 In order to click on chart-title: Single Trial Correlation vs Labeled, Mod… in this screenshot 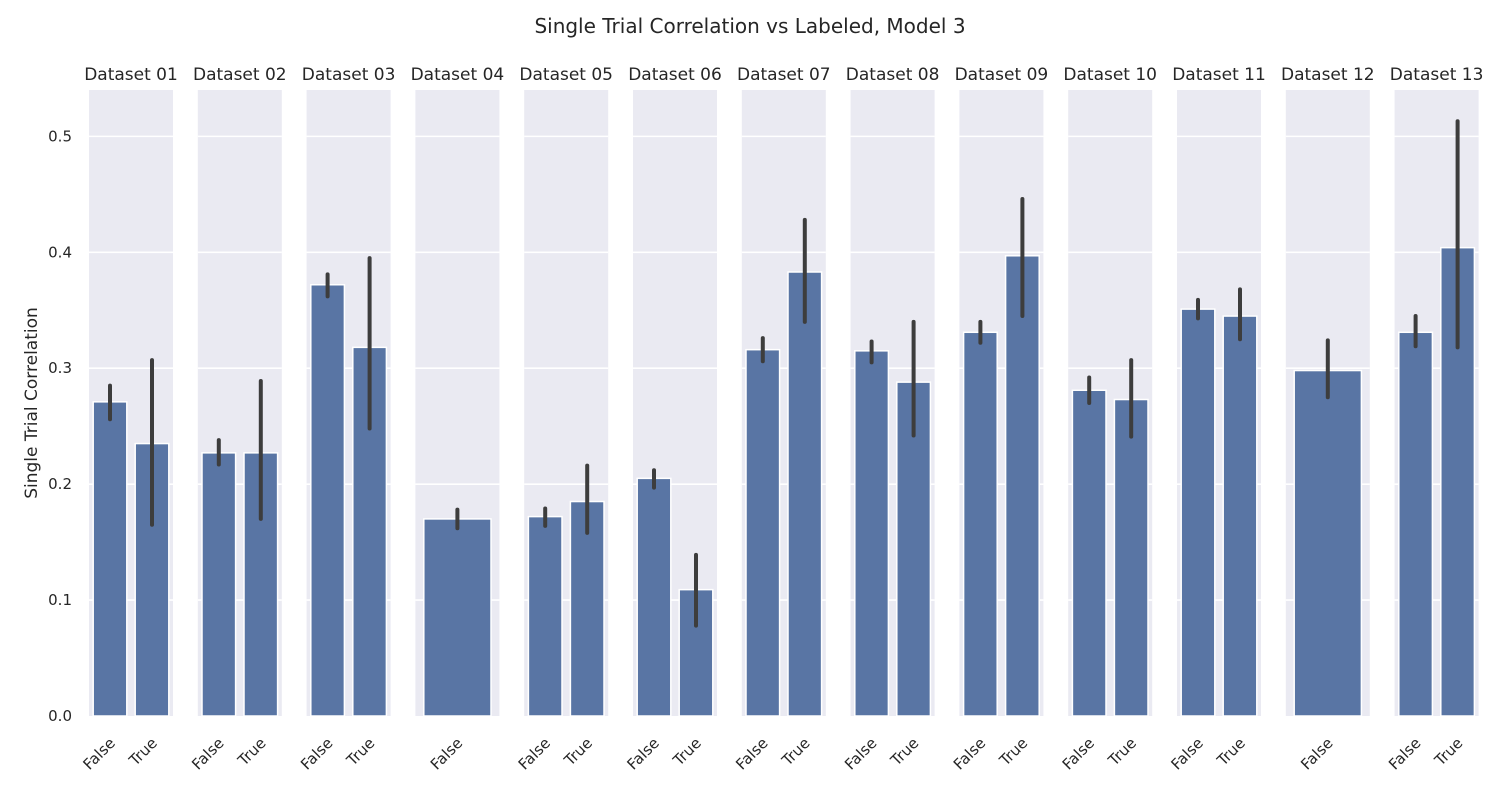, I will do `click(749, 26)`.